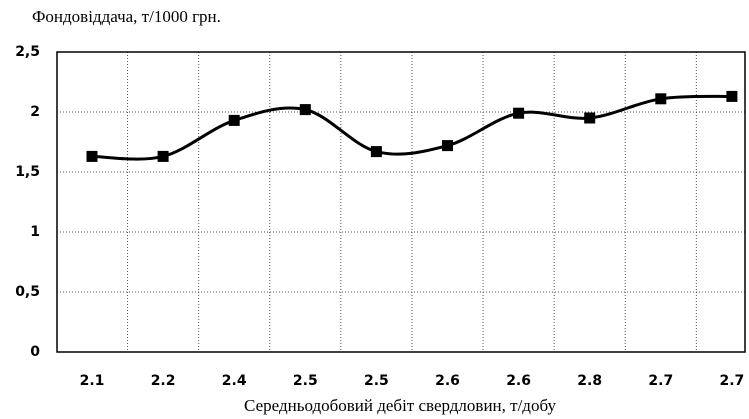 The image size is (749, 419). I want to click on y-tick-label: 2, so click(35, 112).